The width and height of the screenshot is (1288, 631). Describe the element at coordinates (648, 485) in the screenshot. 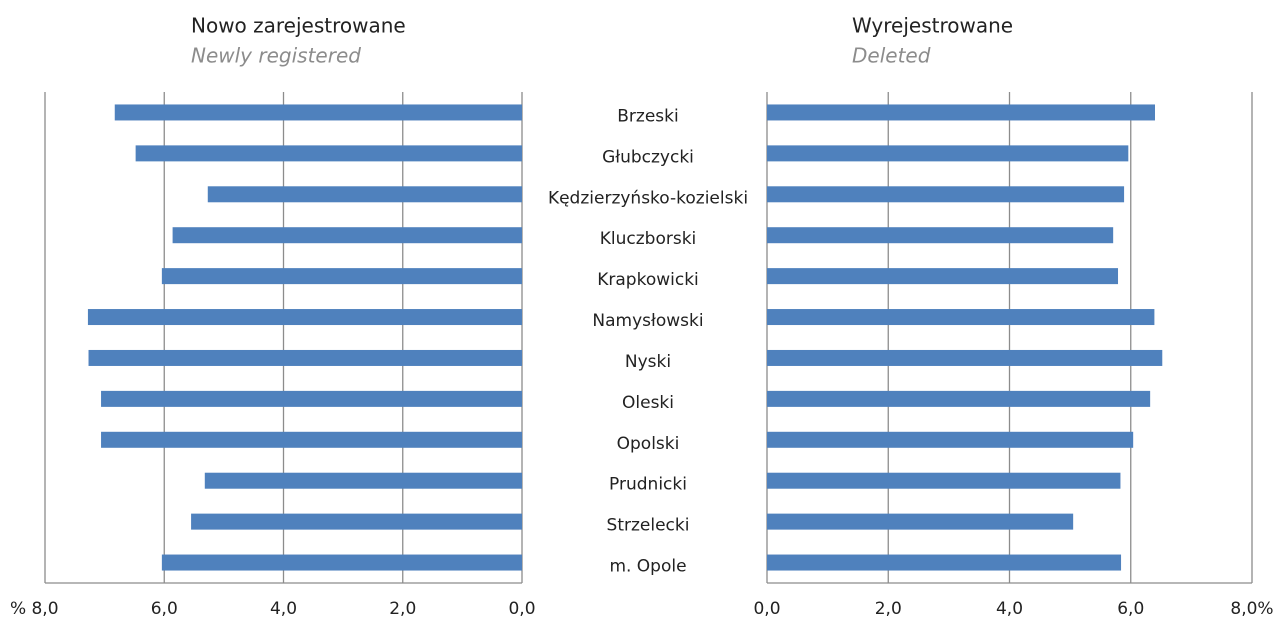

I see `category-label: Prudnicki` at that location.